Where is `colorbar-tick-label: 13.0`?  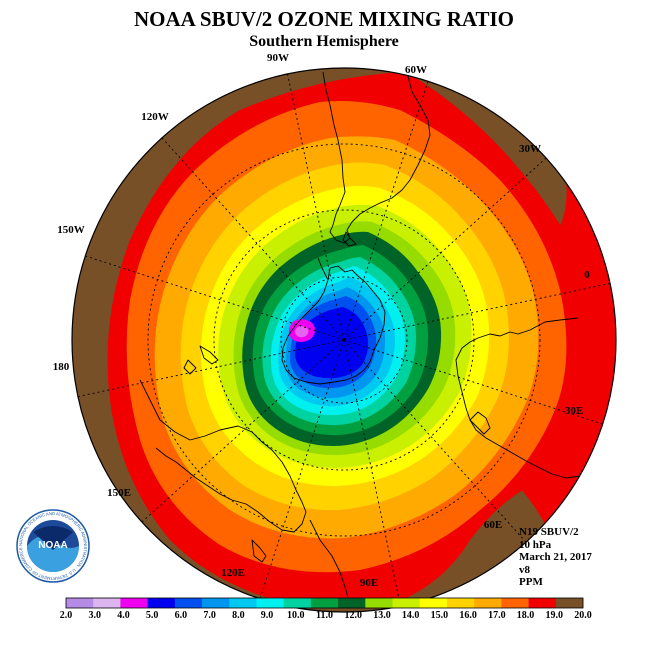 colorbar-tick-label: 13.0 is located at coordinates (382, 615).